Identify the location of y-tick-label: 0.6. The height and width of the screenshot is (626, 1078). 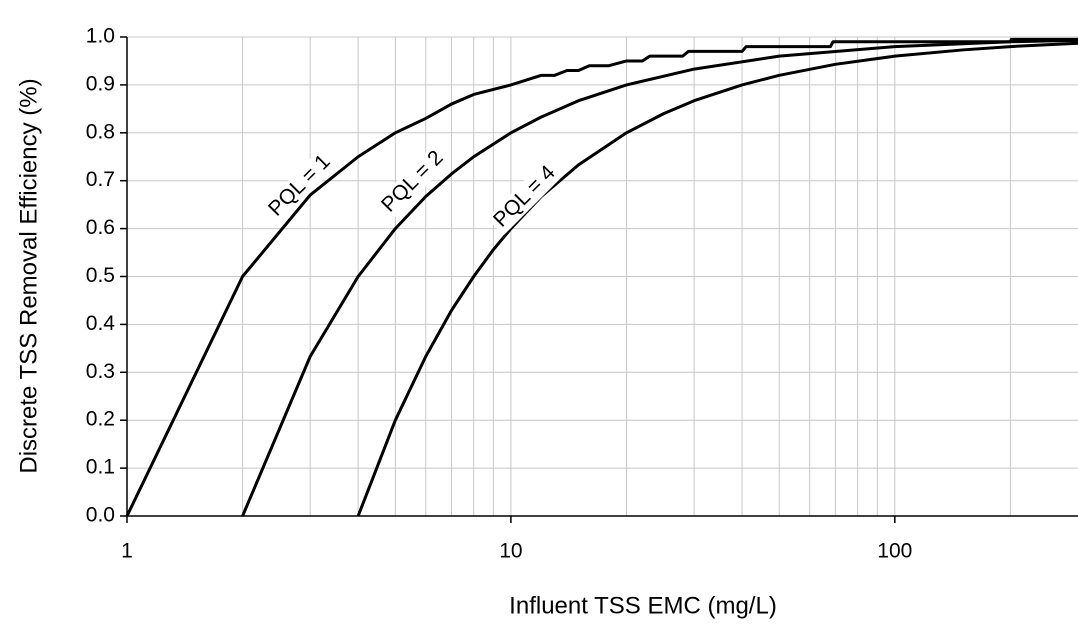
(100, 227).